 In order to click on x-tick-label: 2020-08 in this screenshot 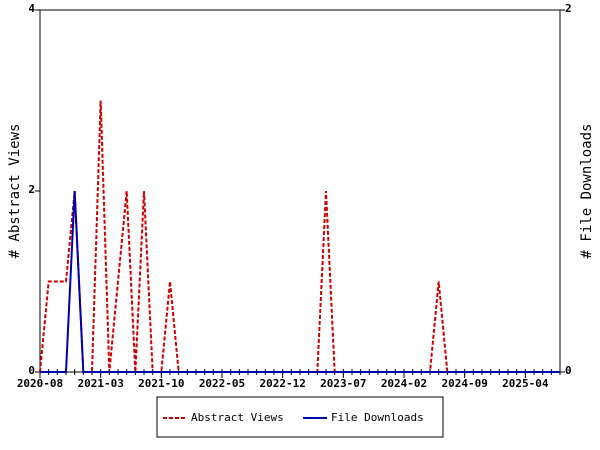, I will do `click(40, 383)`.